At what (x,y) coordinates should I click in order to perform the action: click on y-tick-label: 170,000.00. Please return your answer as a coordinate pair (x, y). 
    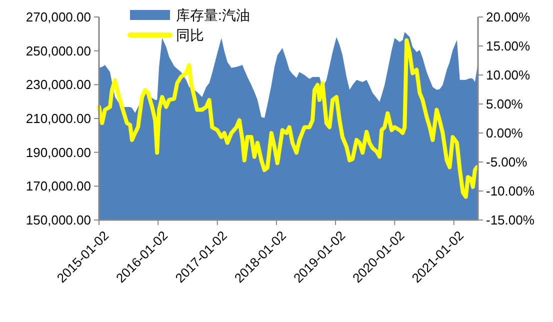
    Looking at the image, I should click on (58, 186).